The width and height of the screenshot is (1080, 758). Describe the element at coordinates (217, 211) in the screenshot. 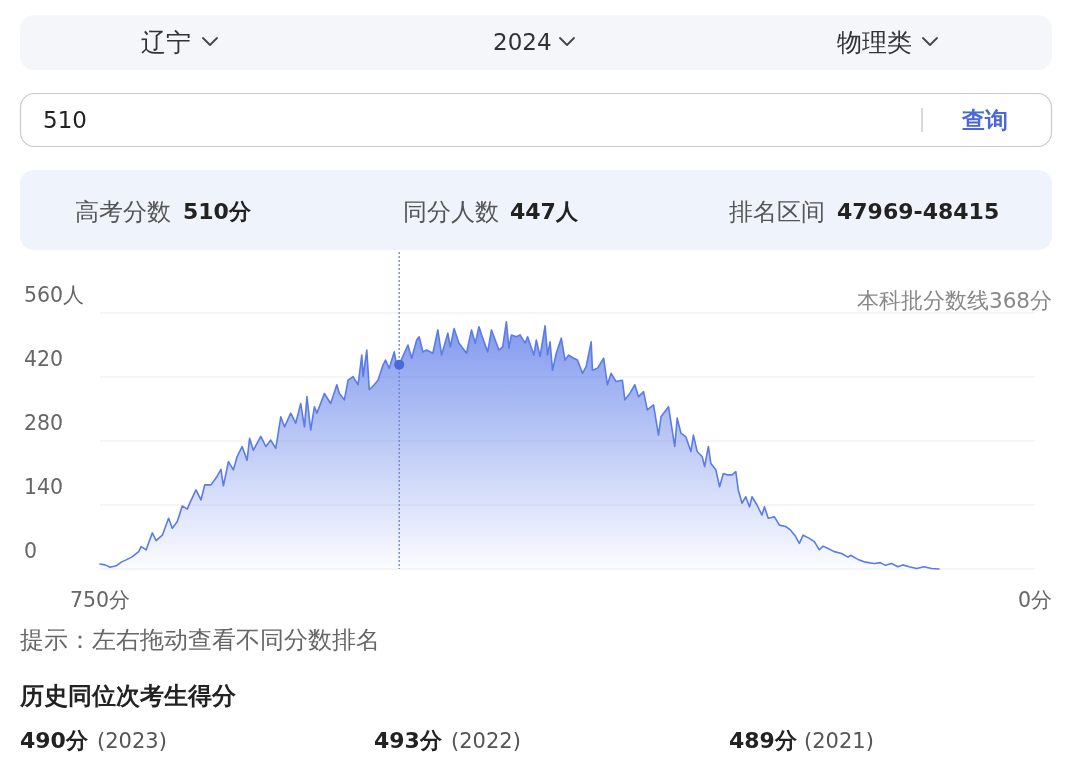

I see `text: 510分` at that location.